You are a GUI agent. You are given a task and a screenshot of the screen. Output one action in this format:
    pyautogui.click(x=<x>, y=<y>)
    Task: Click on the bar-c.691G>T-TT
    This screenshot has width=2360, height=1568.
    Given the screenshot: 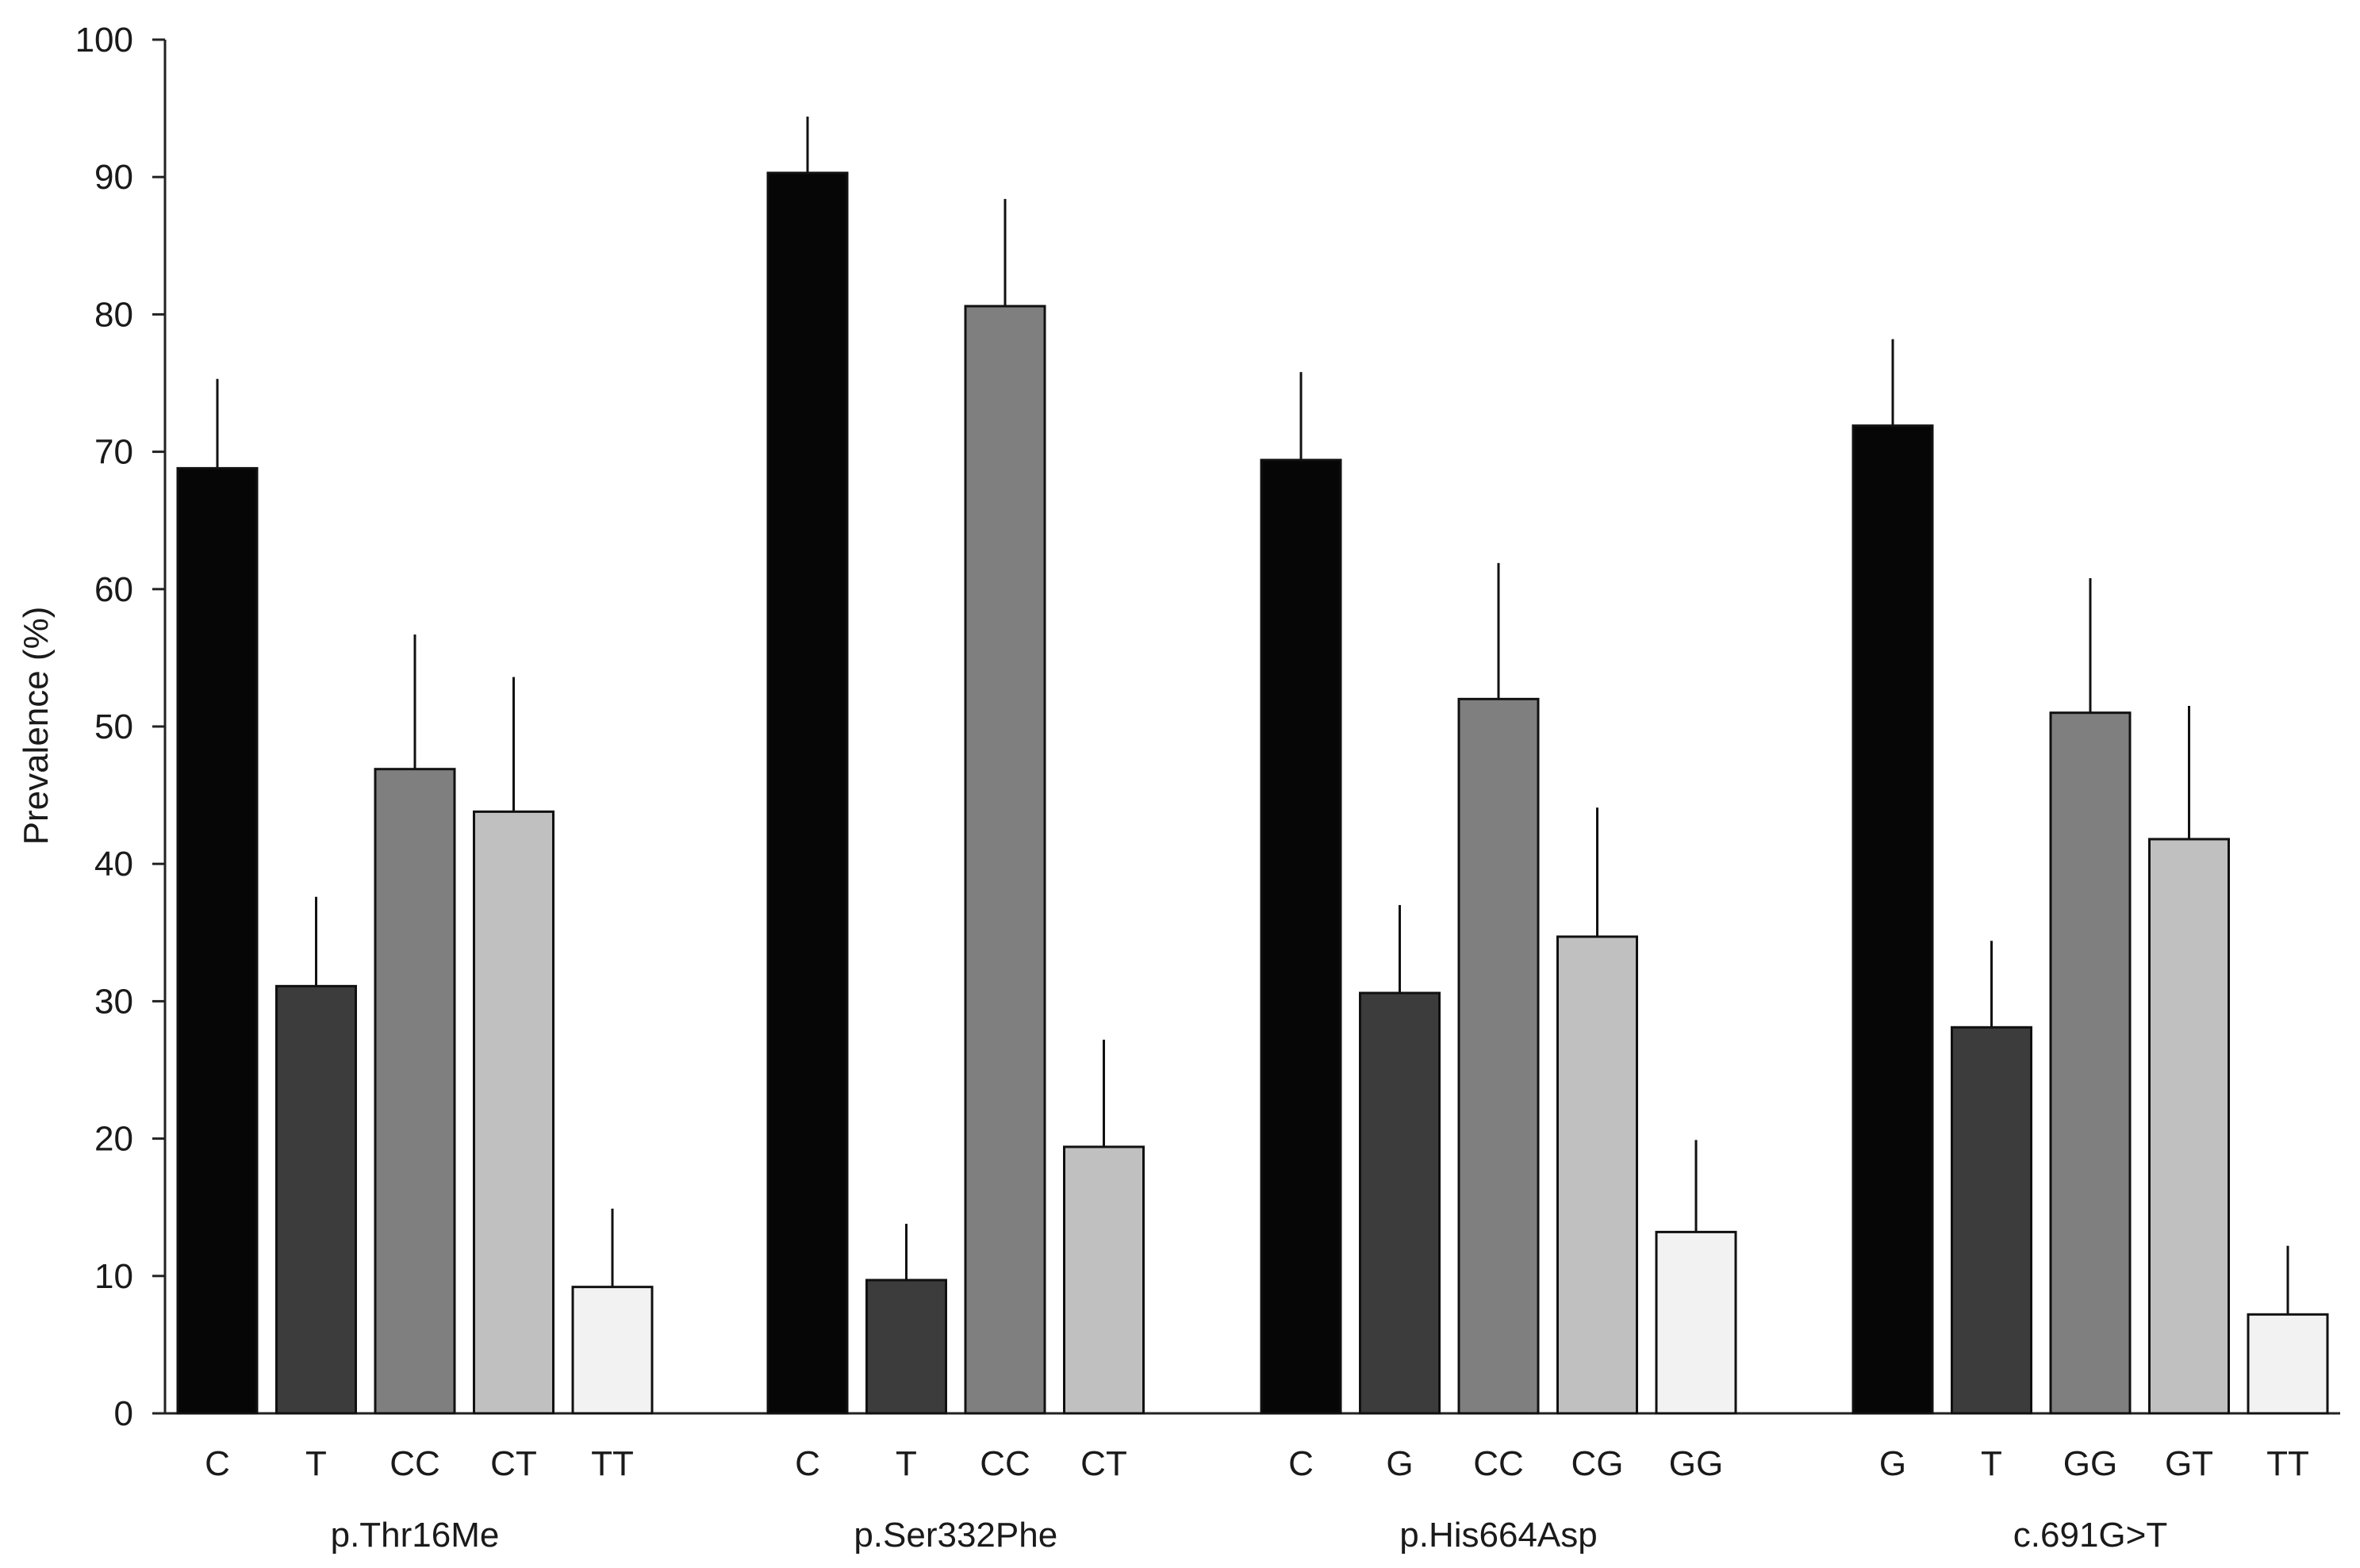 What is the action you would take?
    pyautogui.click(x=2288, y=1364)
    